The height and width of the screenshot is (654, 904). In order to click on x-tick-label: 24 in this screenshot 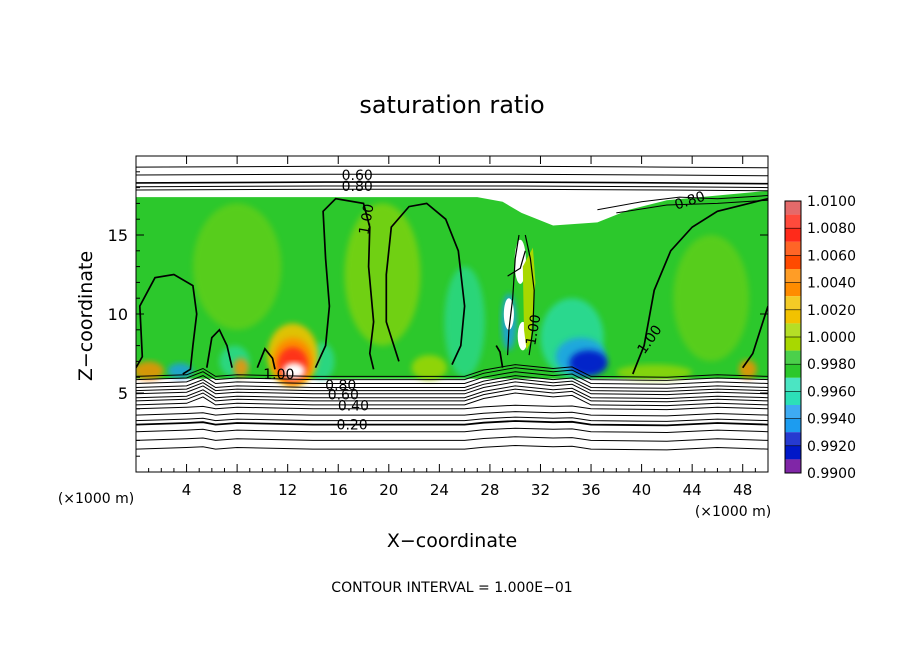, I will do `click(439, 490)`.